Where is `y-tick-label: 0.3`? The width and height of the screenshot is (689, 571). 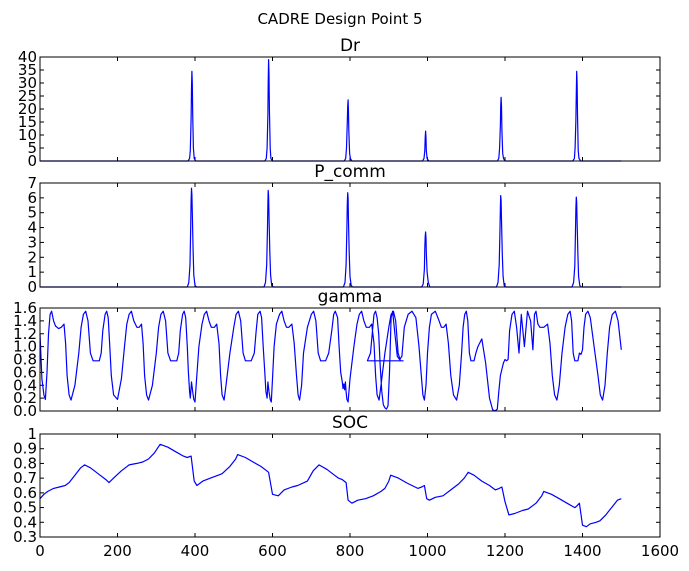 y-tick-label: 0.3 is located at coordinates (25, 537).